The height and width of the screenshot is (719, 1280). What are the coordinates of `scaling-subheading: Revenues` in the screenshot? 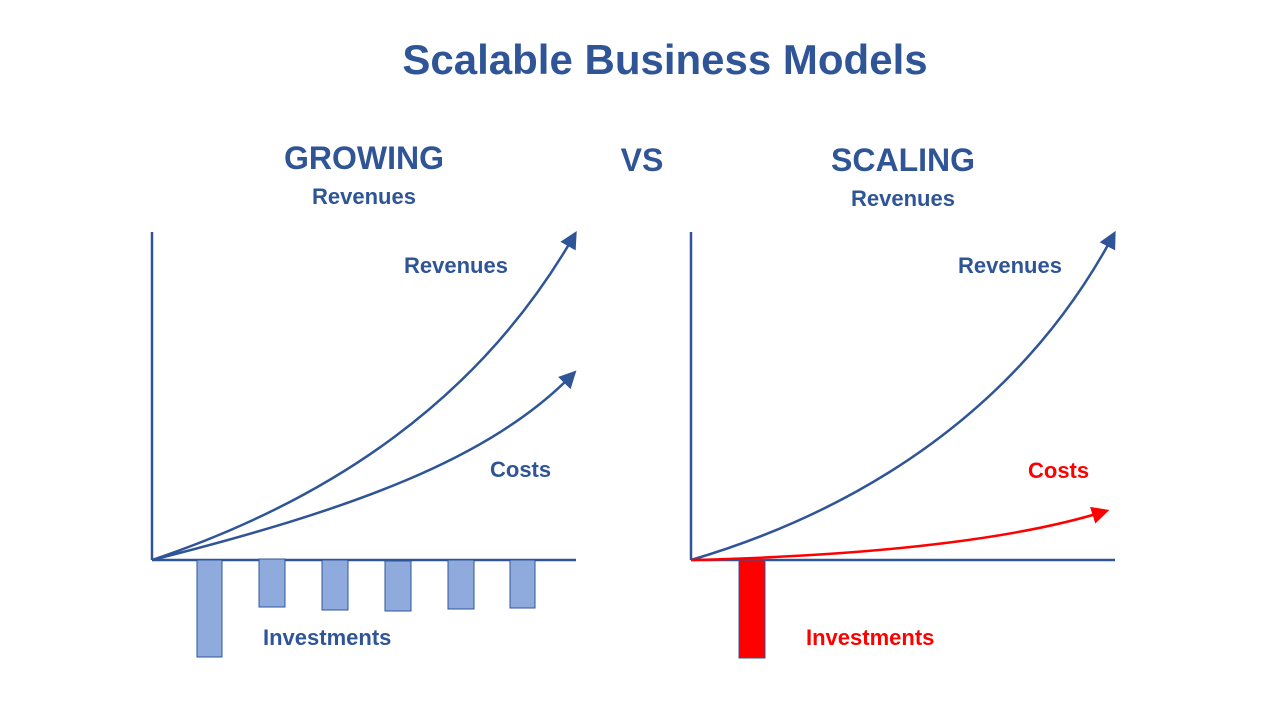 It's located at (903, 198).